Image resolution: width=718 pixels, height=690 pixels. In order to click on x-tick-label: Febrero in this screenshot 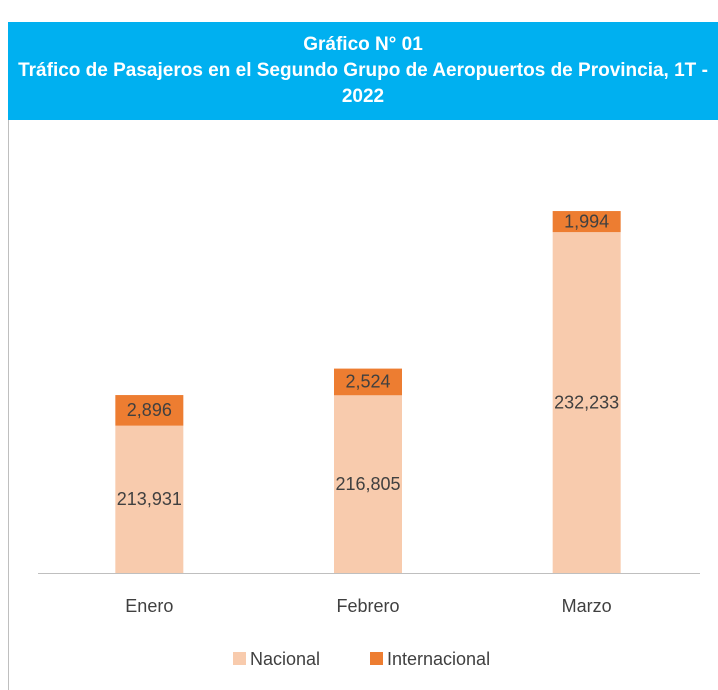, I will do `click(367, 606)`.